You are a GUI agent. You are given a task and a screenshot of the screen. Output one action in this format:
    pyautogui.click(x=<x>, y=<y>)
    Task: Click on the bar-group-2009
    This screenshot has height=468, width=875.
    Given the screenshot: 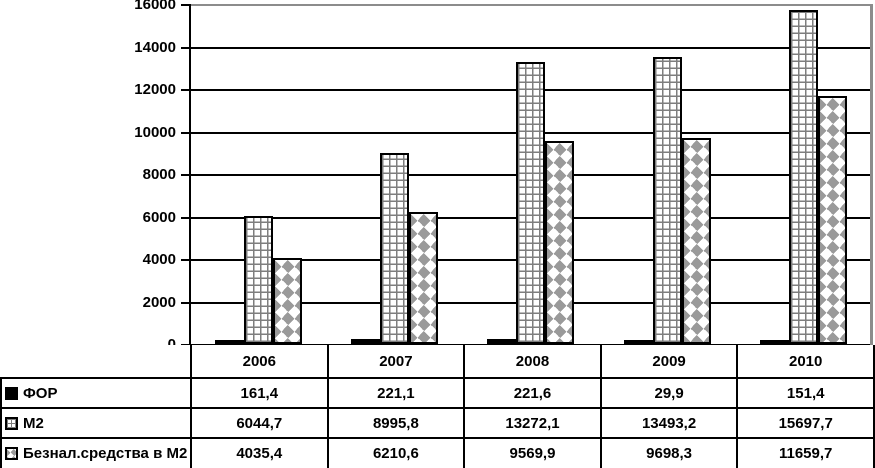 What is the action you would take?
    pyautogui.click(x=667, y=172)
    